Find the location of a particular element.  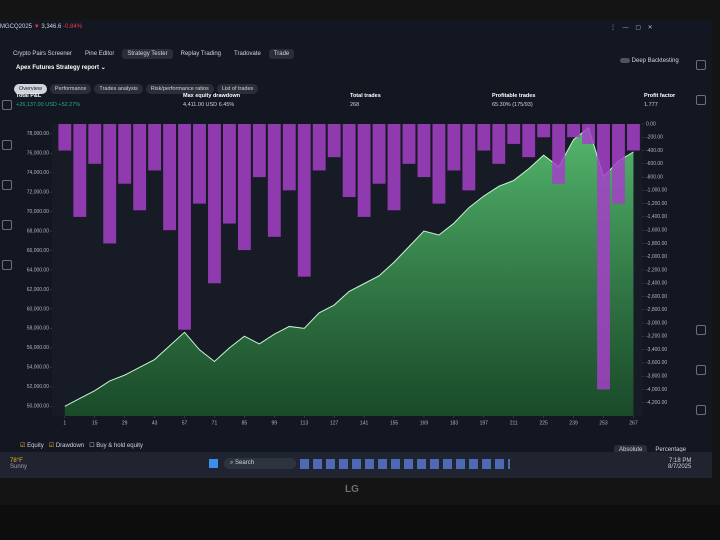

tab: Replay Trading is located at coordinates (200, 54).